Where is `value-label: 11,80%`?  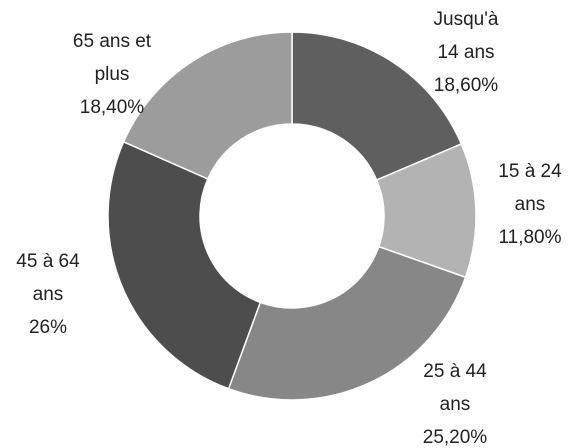 value-label: 11,80% is located at coordinates (530, 237).